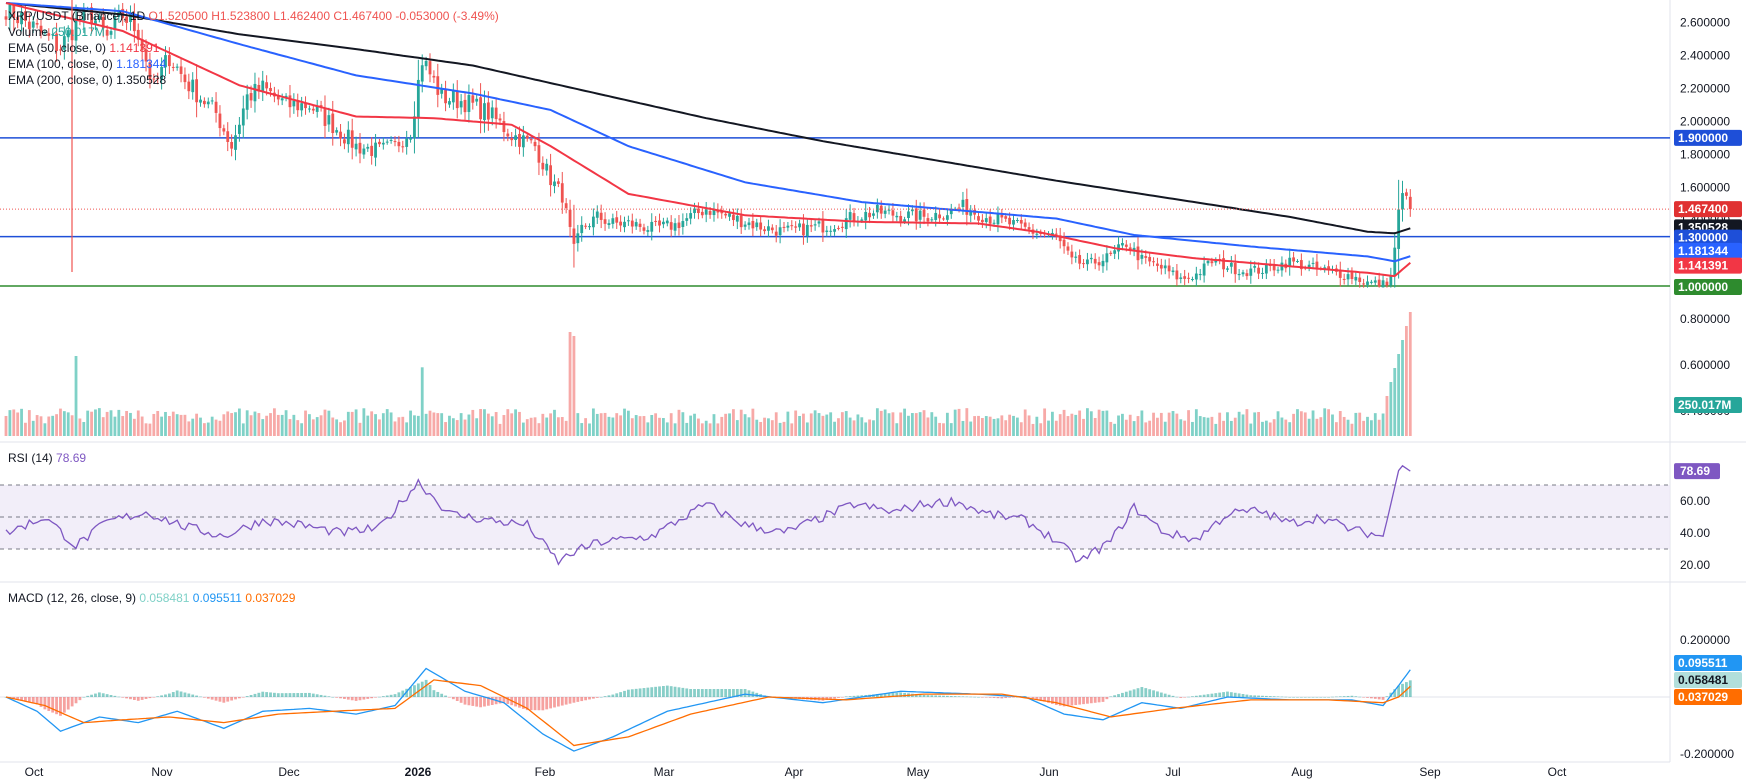 The height and width of the screenshot is (782, 1746). Describe the element at coordinates (30, 458) in the screenshot. I see `rsi-label: RSI (14)` at that location.